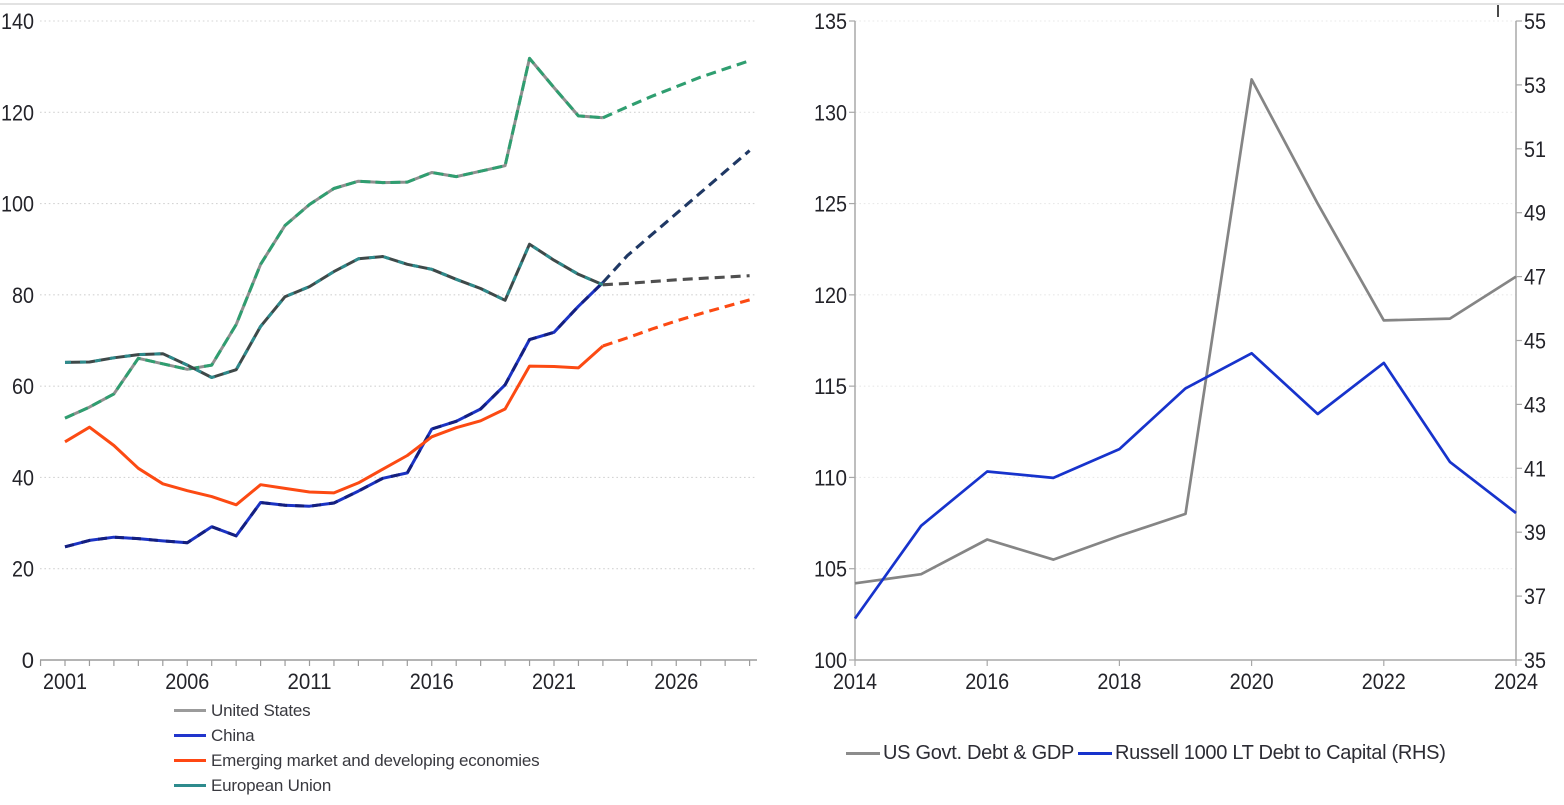 The image size is (1564, 805). What do you see at coordinates (17, 204) in the screenshot?
I see `left-chart-y-axis-label: 100` at bounding box center [17, 204].